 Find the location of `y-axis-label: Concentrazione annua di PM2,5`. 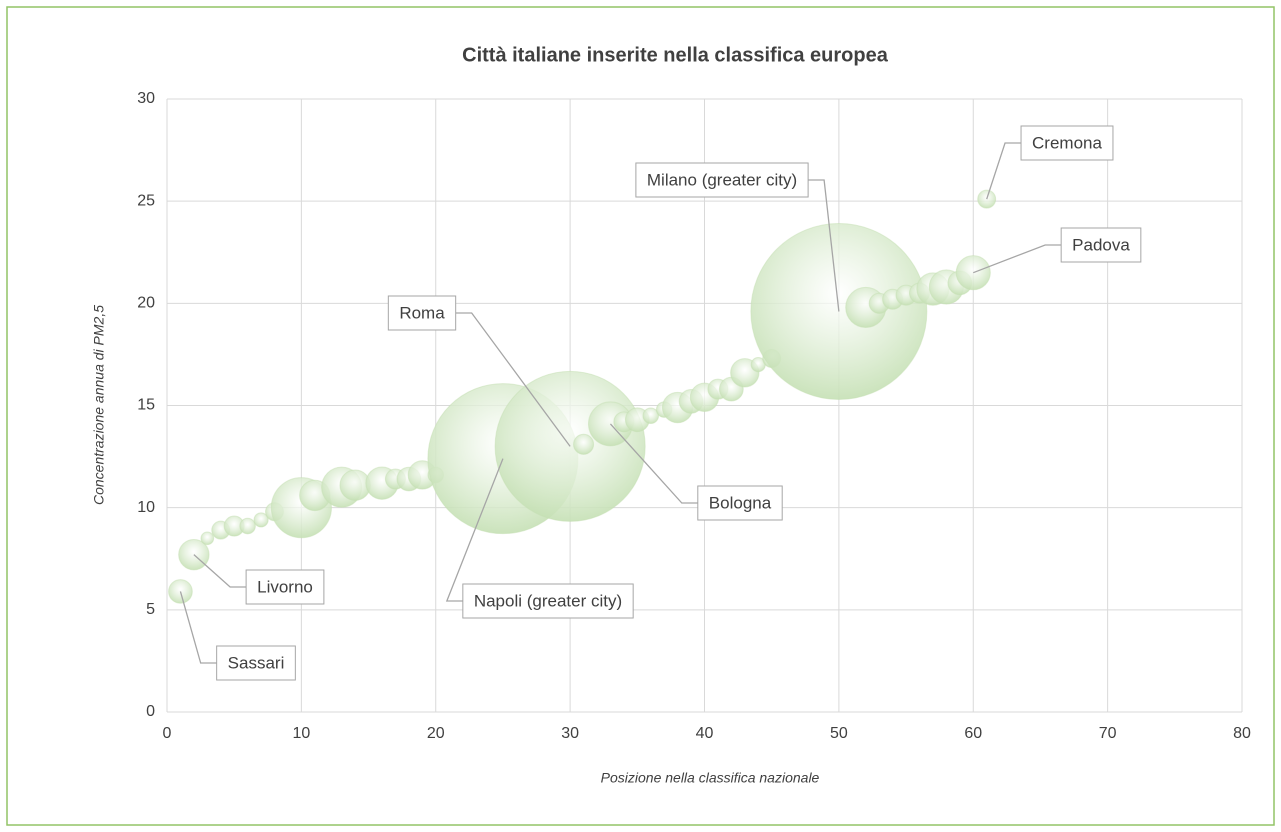

y-axis-label: Concentrazione annua di PM2,5 is located at coordinates (99, 405).